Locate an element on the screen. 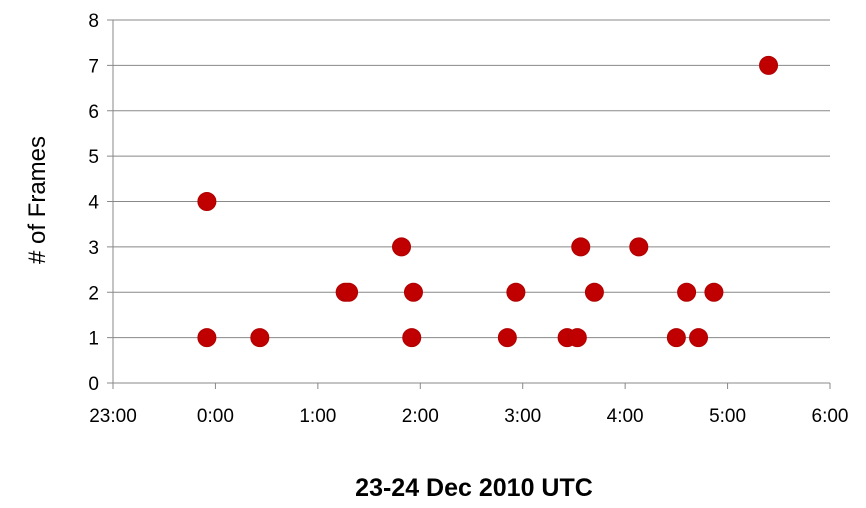  y-tick-label: 4 is located at coordinates (93, 203).